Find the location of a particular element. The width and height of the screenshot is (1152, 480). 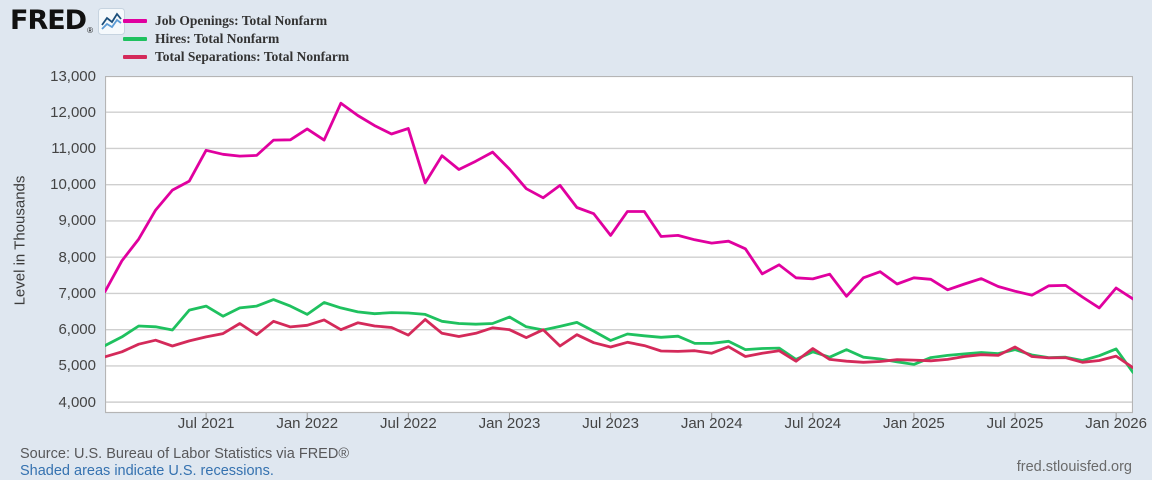

x-tick-label: Jan 2024 is located at coordinates (711, 423).